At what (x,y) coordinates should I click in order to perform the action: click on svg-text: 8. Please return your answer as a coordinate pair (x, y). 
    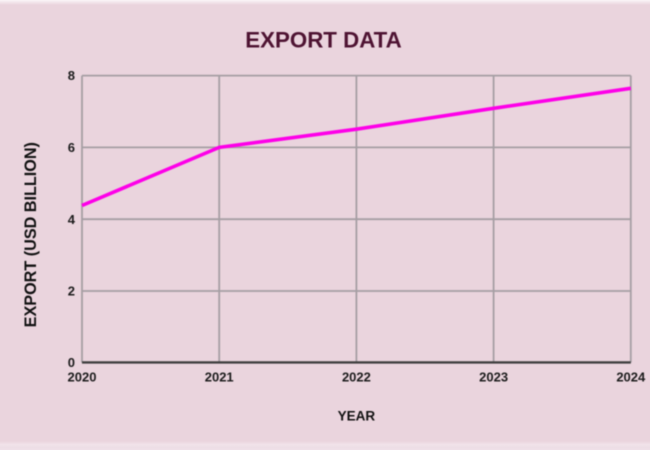
    Looking at the image, I should click on (71, 75).